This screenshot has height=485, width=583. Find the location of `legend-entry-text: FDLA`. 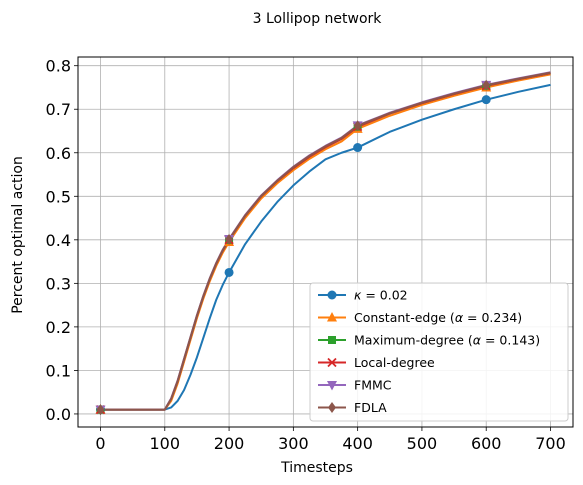

legend-entry-text: FDLA is located at coordinates (370, 407).